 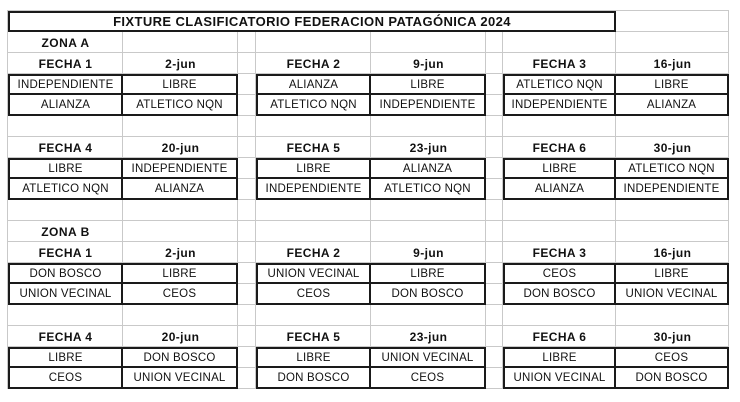 I want to click on match-block: LIBRE ATLETICO NQN ALIANZA INDEPENDIENTE, so click(x=616, y=179).